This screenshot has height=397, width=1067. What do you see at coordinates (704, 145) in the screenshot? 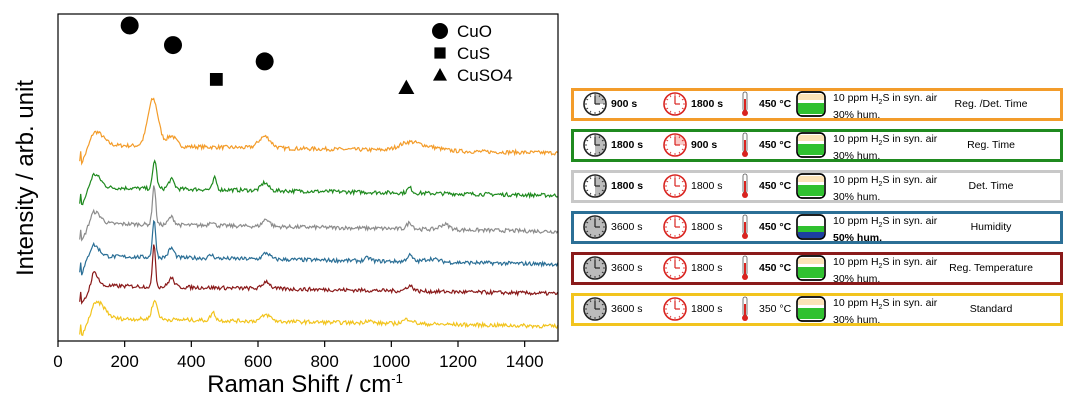
I see `regeneration-time: 900 s` at bounding box center [704, 145].